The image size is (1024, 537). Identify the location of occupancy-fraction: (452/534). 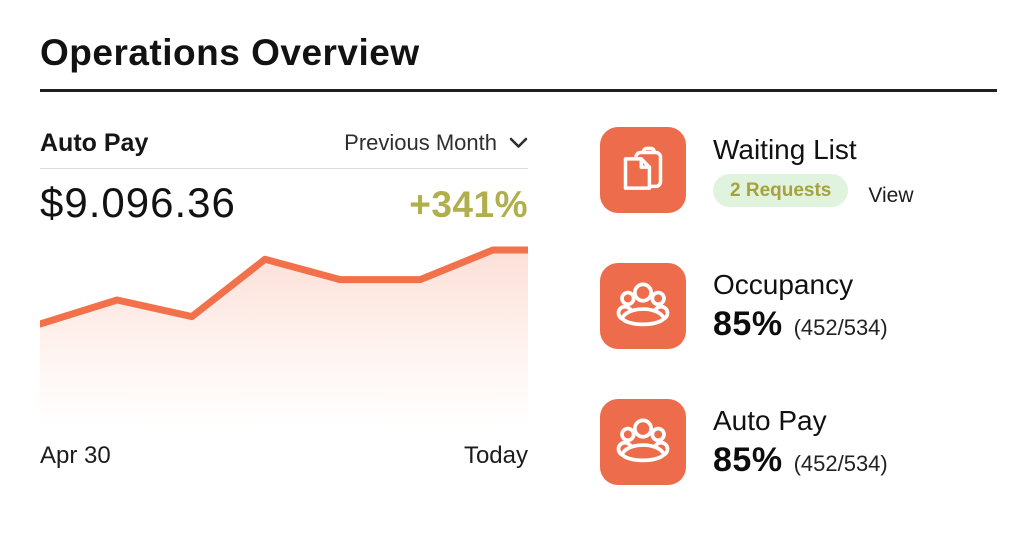
(840, 328).